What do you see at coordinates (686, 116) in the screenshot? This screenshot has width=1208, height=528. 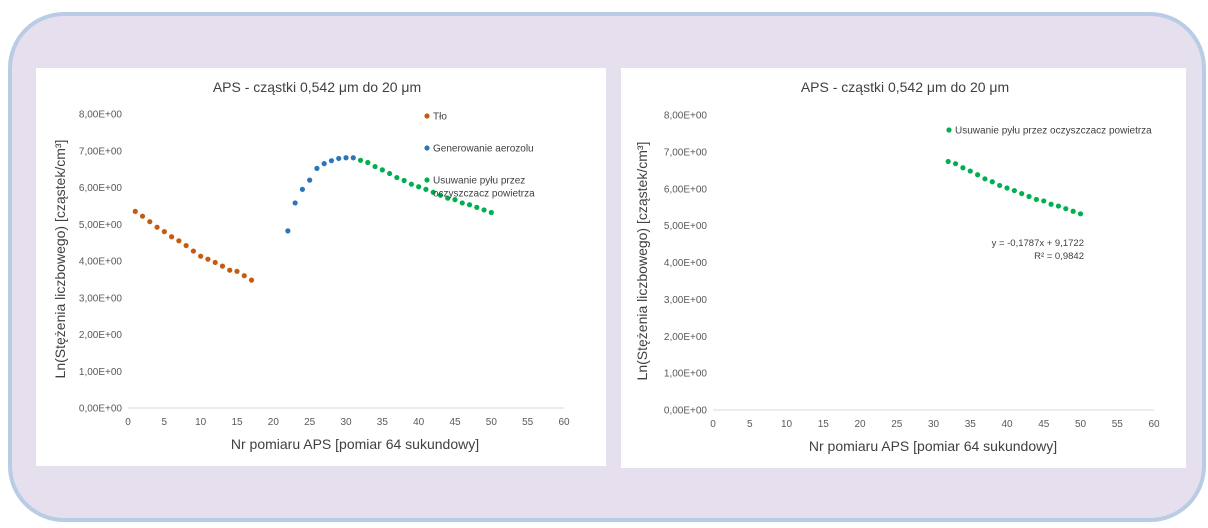 I see `y-tick-label: 8,00E+00` at bounding box center [686, 116].